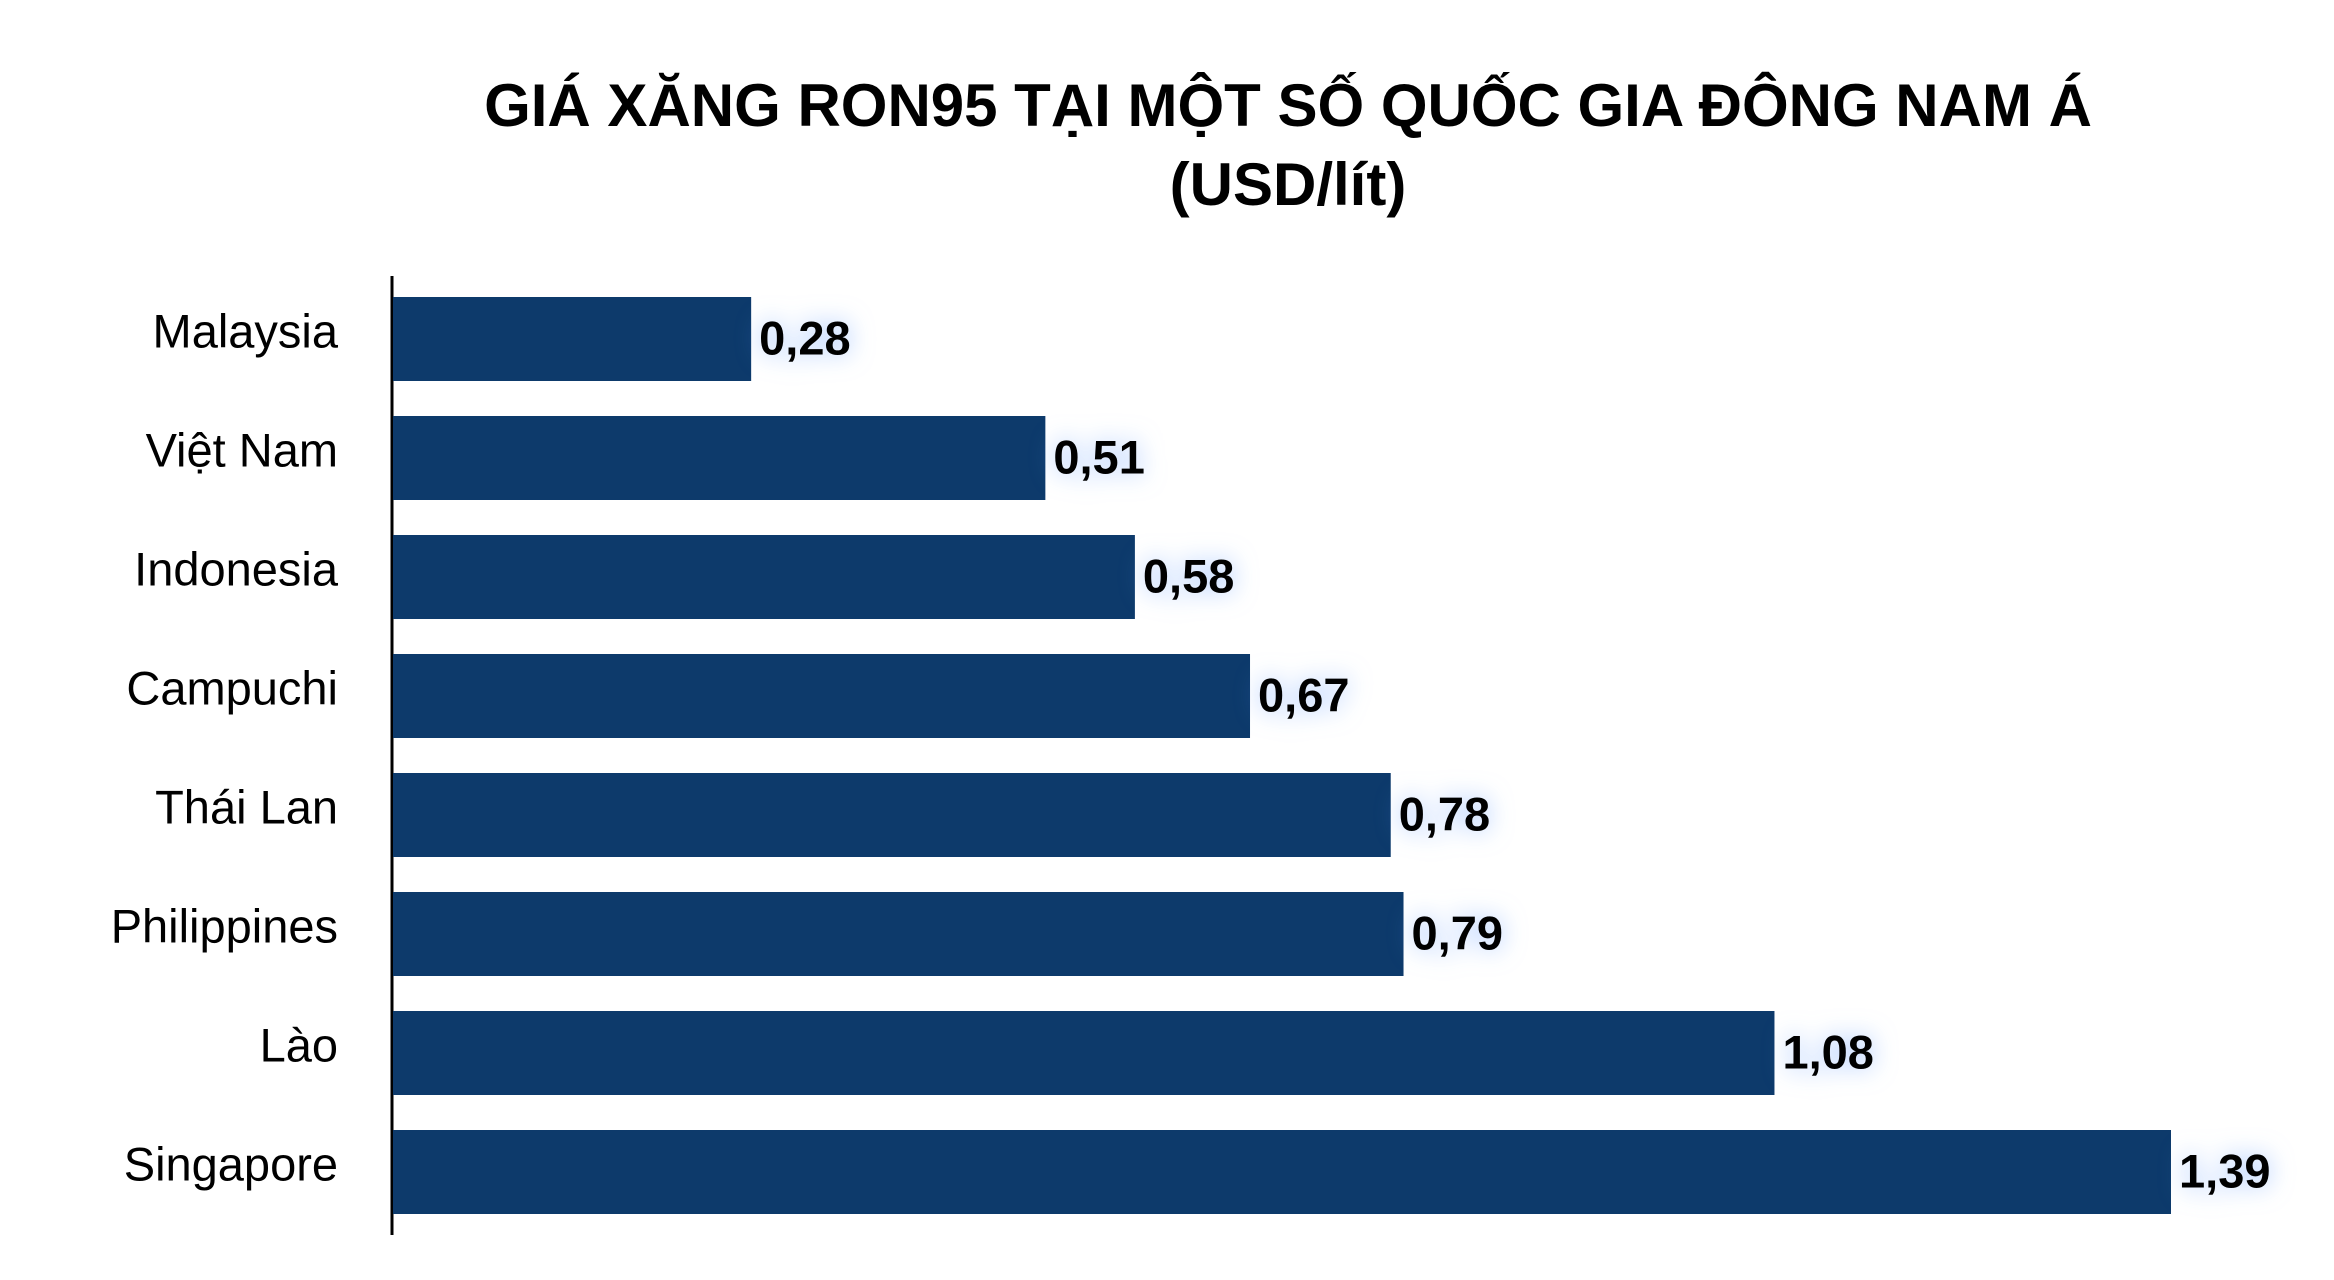 This screenshot has height=1280, width=2334. What do you see at coordinates (231, 1163) in the screenshot?
I see `y-tick-label: Singapore` at bounding box center [231, 1163].